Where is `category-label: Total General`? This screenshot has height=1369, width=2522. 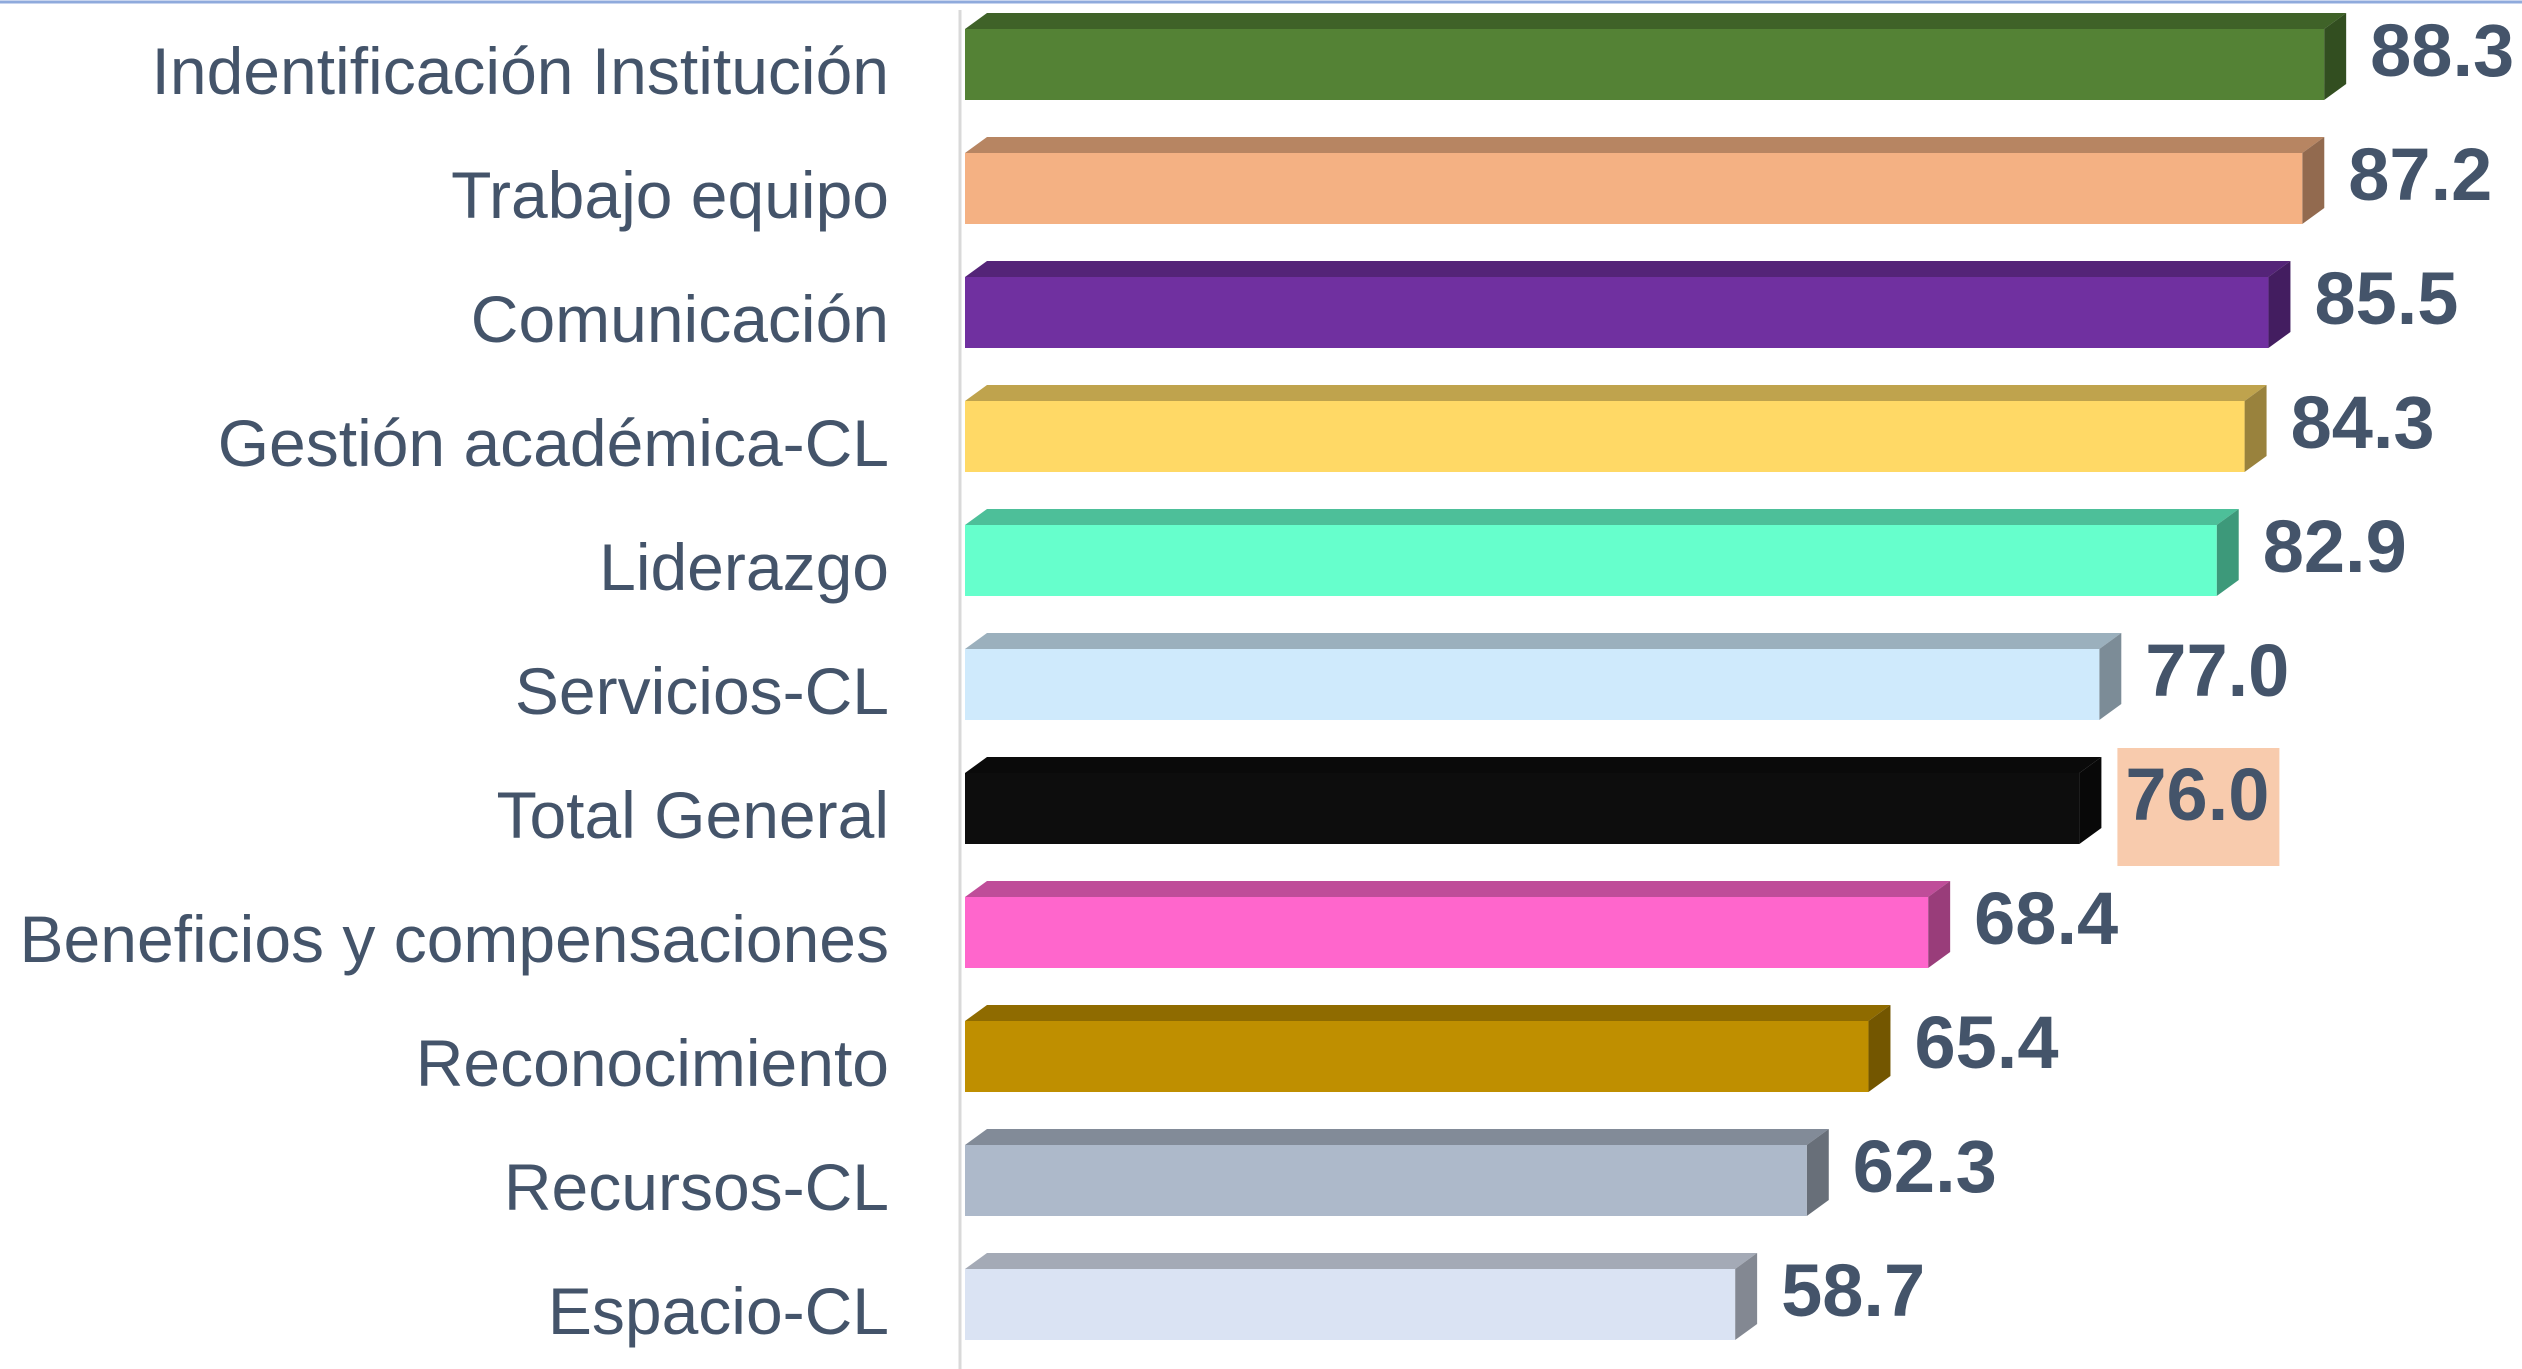
category-label: Total General is located at coordinates (692, 815).